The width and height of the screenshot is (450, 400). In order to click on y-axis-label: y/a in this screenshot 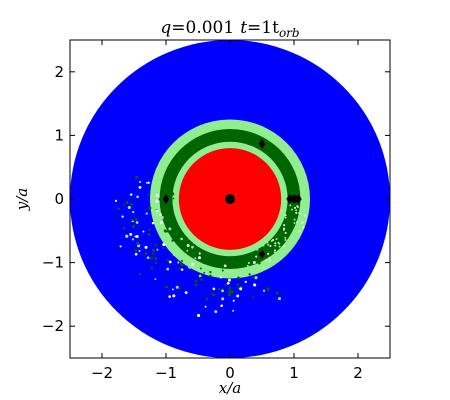, I will do `click(22, 199)`.